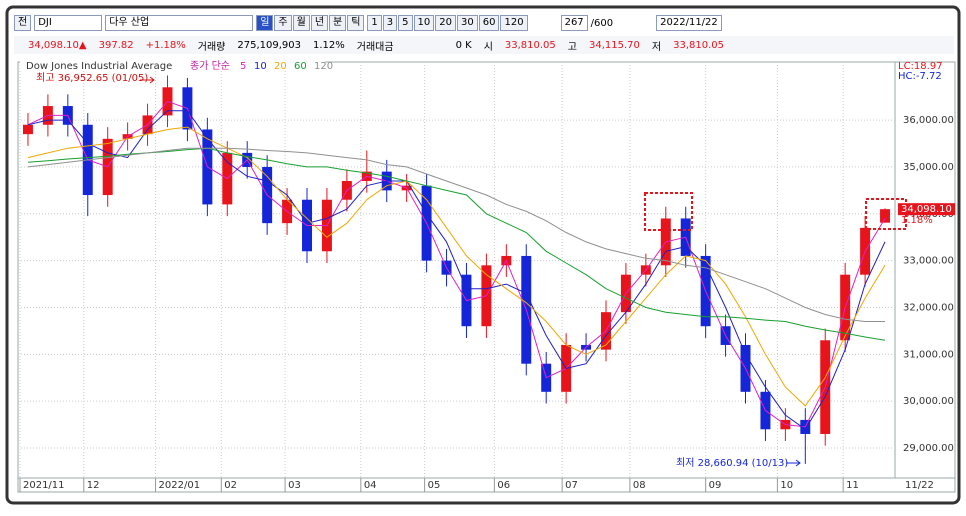  Describe the element at coordinates (928, 167) in the screenshot. I see `y-tick-label: 35,000.00` at that location.